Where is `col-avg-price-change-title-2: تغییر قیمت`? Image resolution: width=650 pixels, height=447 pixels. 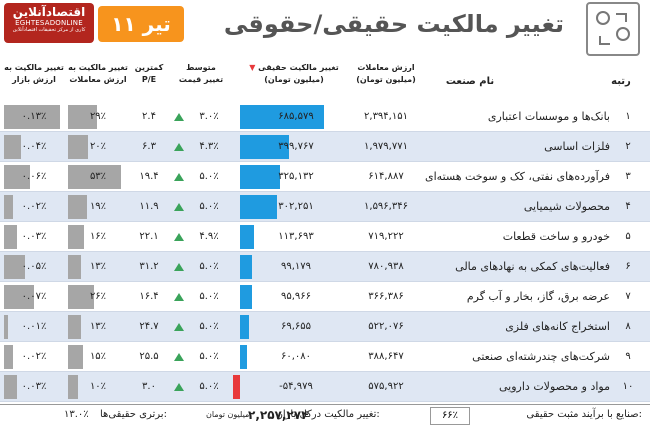
col-avg-price-change-title-2: تغییر قیمت is located at coordinates (201, 79).